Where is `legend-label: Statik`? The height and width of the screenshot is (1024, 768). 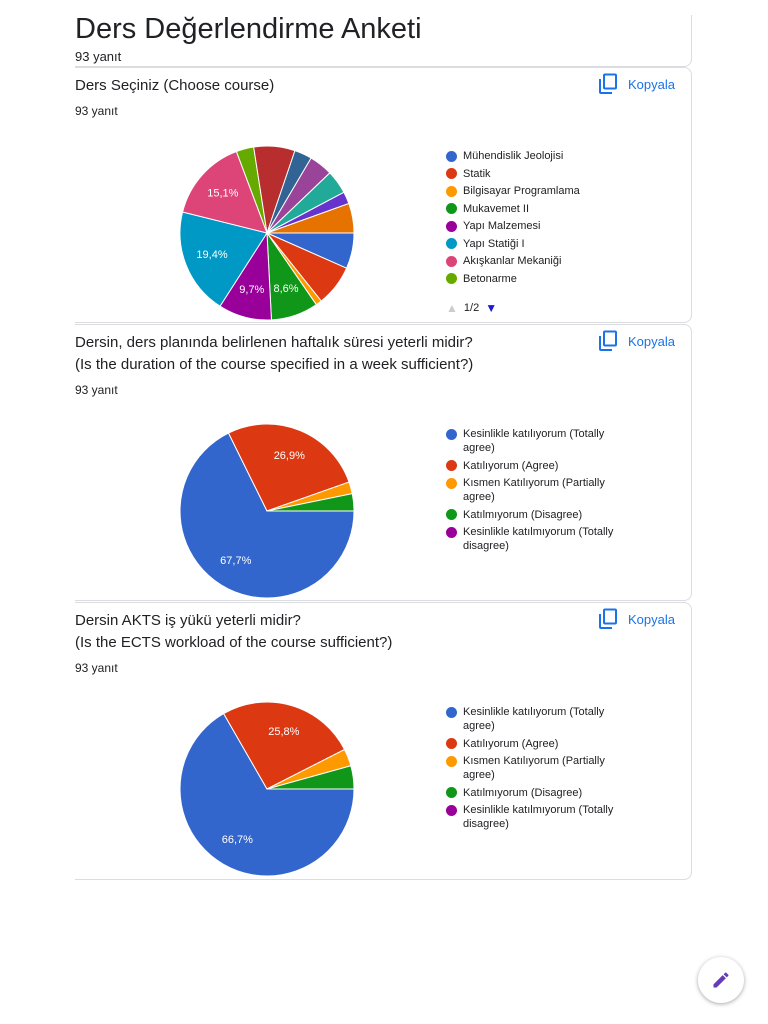 legend-label: Statik is located at coordinates (477, 173).